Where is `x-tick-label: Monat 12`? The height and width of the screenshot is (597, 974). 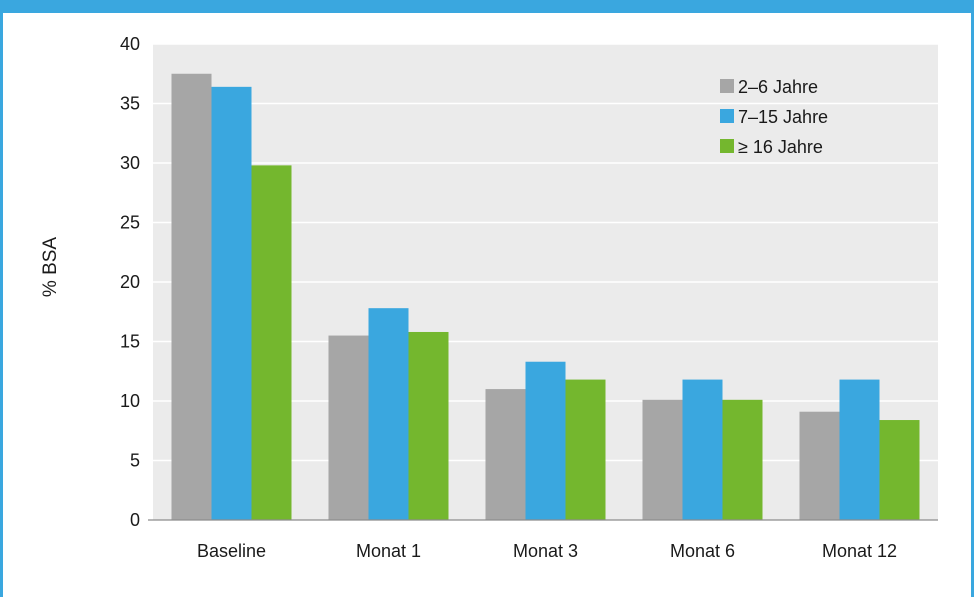
x-tick-label: Monat 12 is located at coordinates (859, 551).